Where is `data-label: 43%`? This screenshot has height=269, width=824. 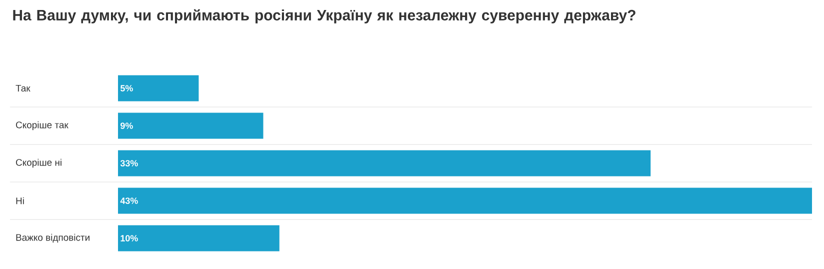
data-label: 43% is located at coordinates (129, 201).